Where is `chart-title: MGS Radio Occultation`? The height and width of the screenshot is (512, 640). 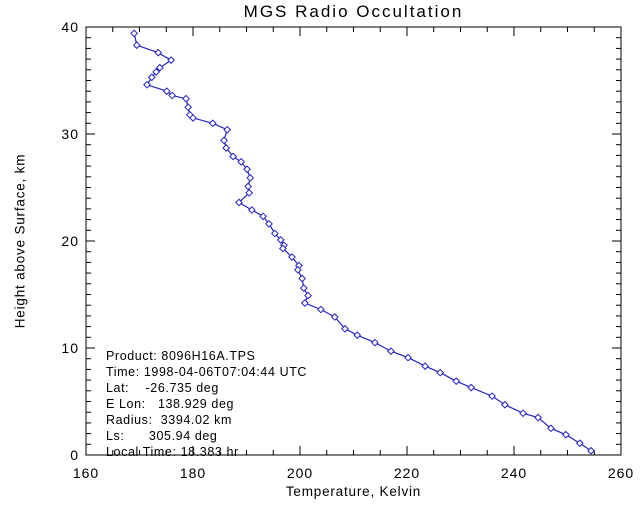
chart-title: MGS Radio Occultation is located at coordinates (353, 11).